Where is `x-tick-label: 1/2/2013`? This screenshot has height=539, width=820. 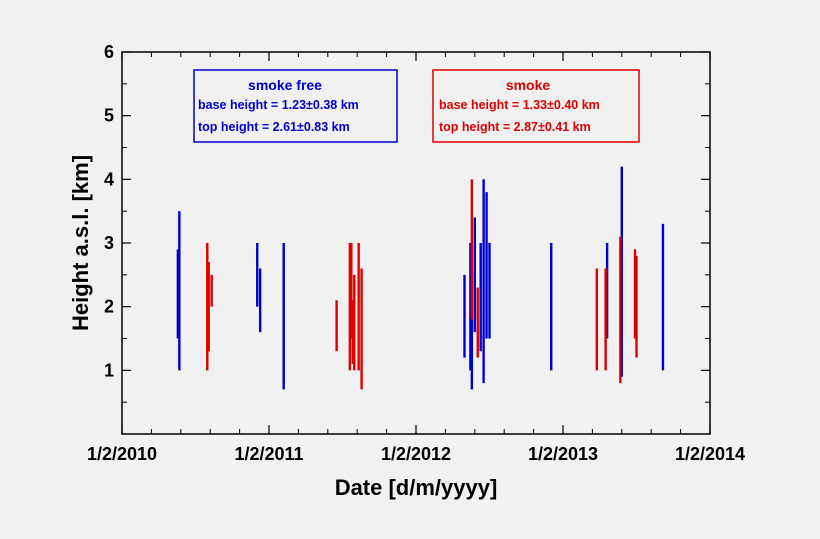 x-tick-label: 1/2/2013 is located at coordinates (563, 454).